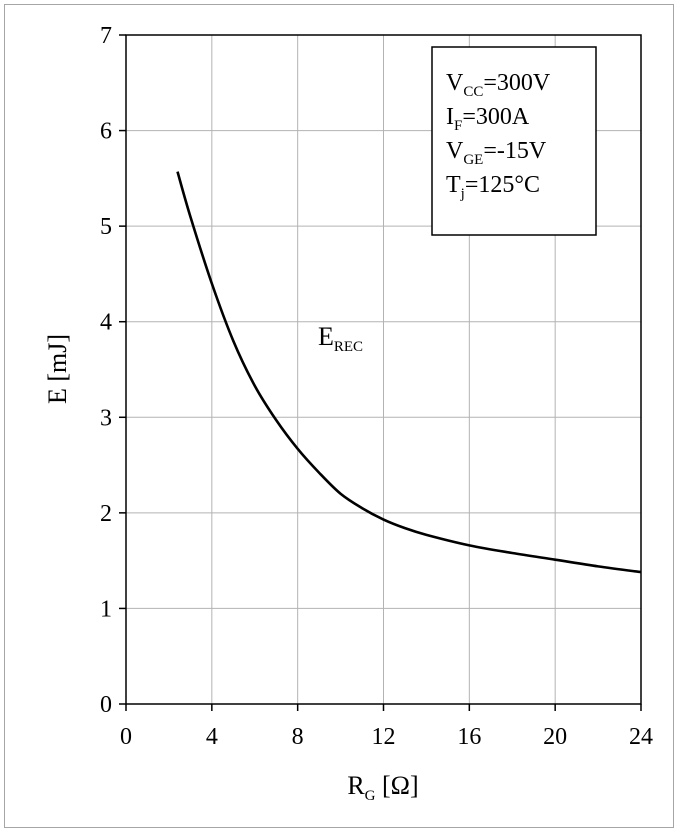  I want to click on x-tick-label: 0, so click(126, 737).